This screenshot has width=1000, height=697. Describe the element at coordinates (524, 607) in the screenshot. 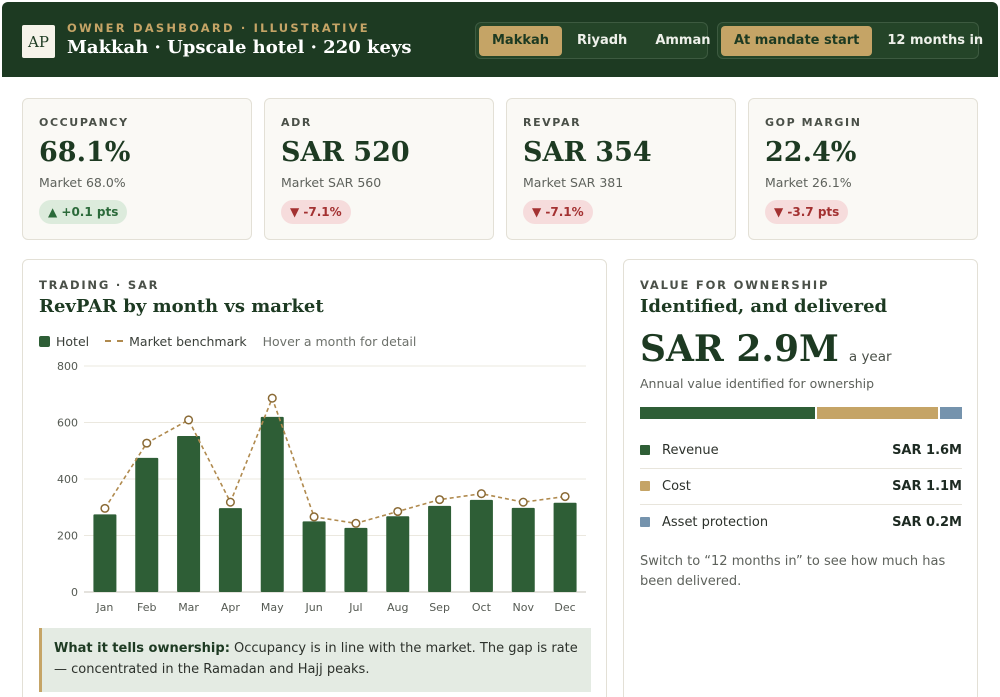

I see `x-tick-label: Nov` at that location.